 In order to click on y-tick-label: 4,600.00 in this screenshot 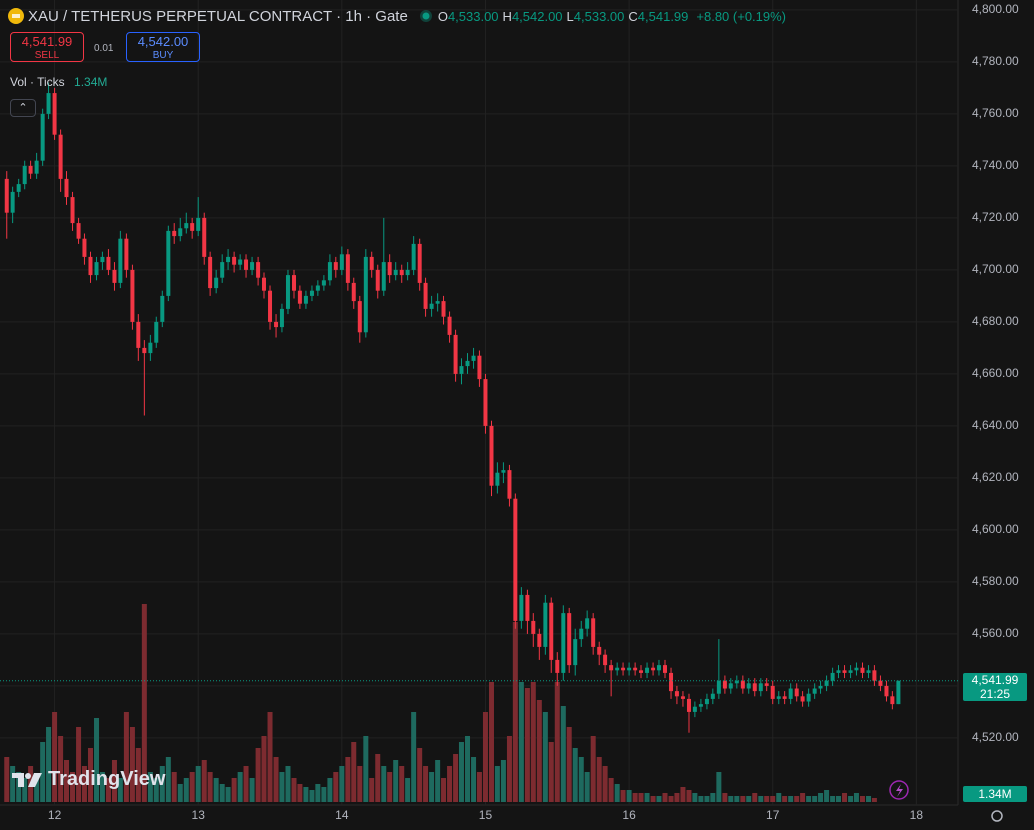, I will do `click(995, 529)`.